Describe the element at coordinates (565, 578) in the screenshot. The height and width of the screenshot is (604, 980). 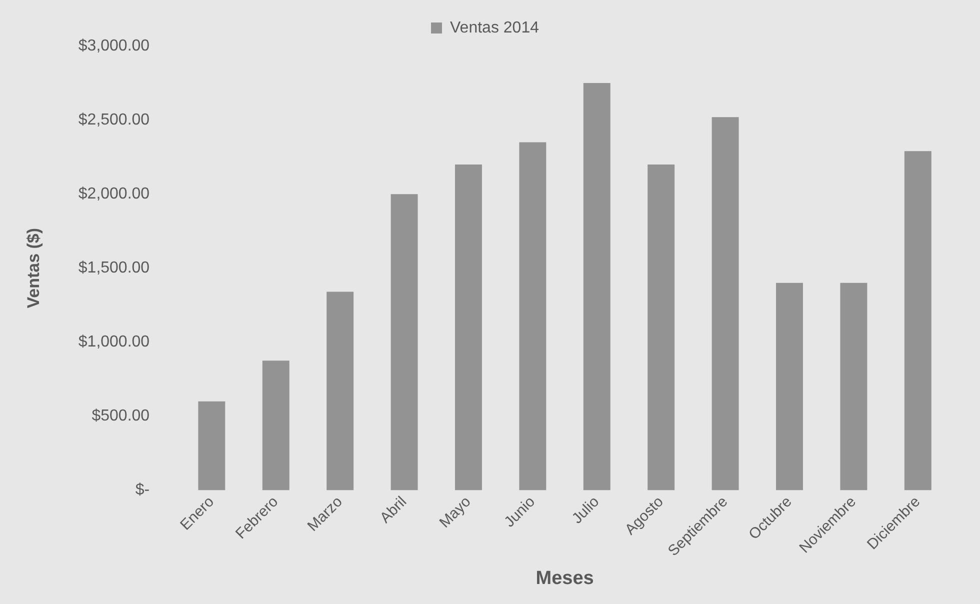
I see `x-axis-title: Meses` at that location.